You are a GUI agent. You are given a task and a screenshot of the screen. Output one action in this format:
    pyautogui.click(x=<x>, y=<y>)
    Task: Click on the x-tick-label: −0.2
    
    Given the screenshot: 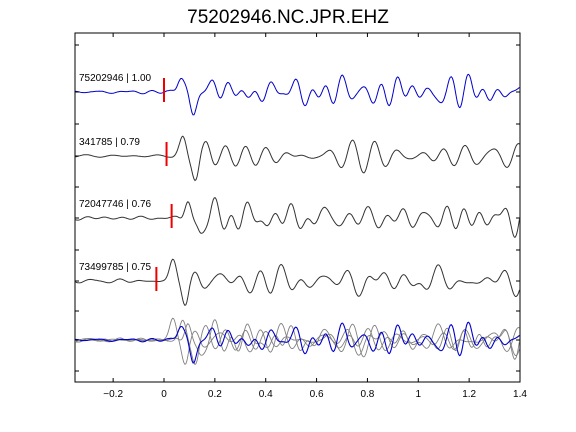 What is the action you would take?
    pyautogui.click(x=113, y=394)
    